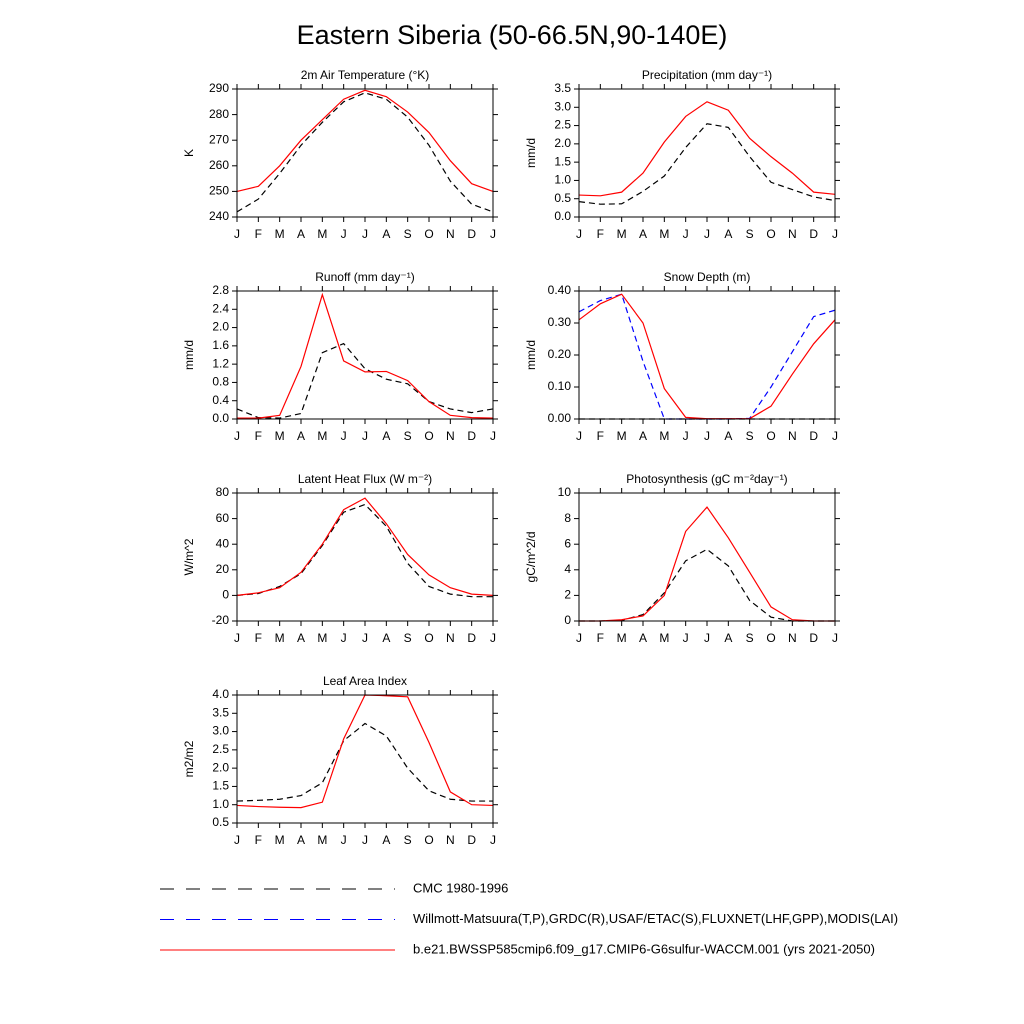 The width and height of the screenshot is (1024, 1024). What do you see at coordinates (365, 681) in the screenshot?
I see `panel-title: Leaf Area Index` at bounding box center [365, 681].